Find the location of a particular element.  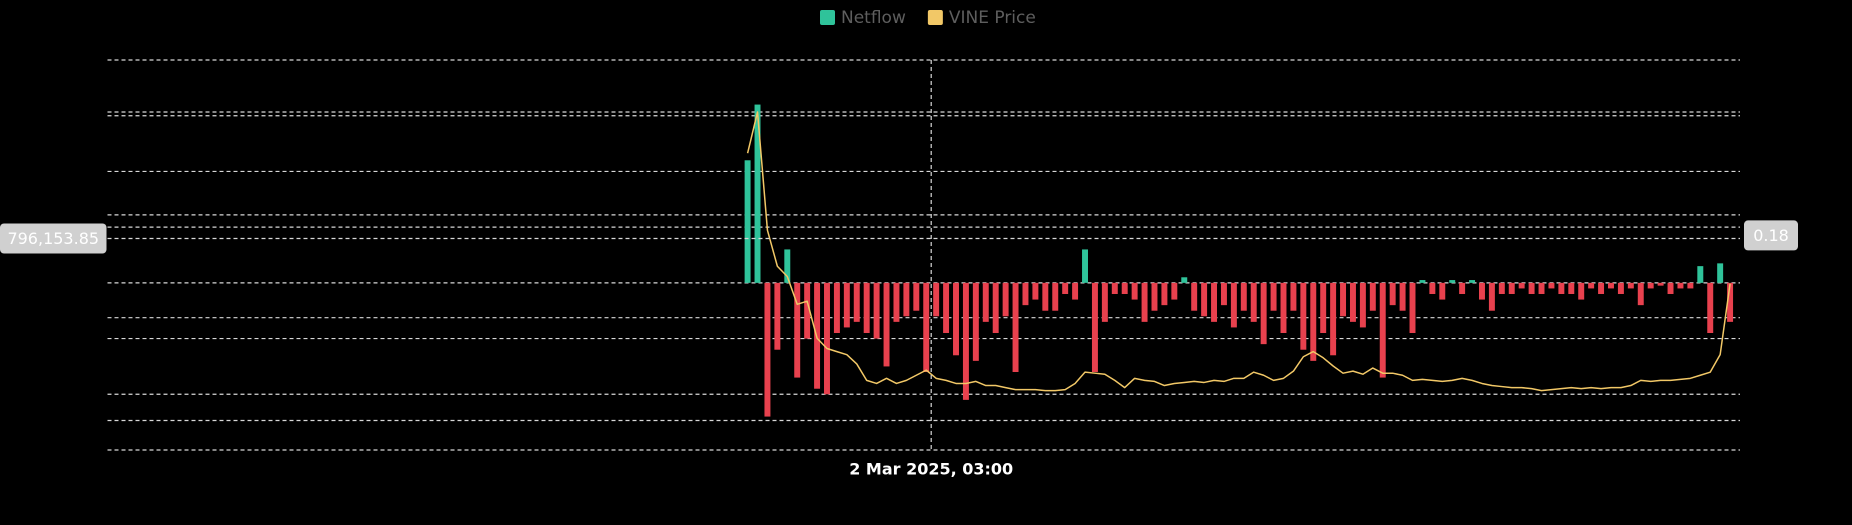

crosshair-y-label: 796,153.85 is located at coordinates (53, 238).